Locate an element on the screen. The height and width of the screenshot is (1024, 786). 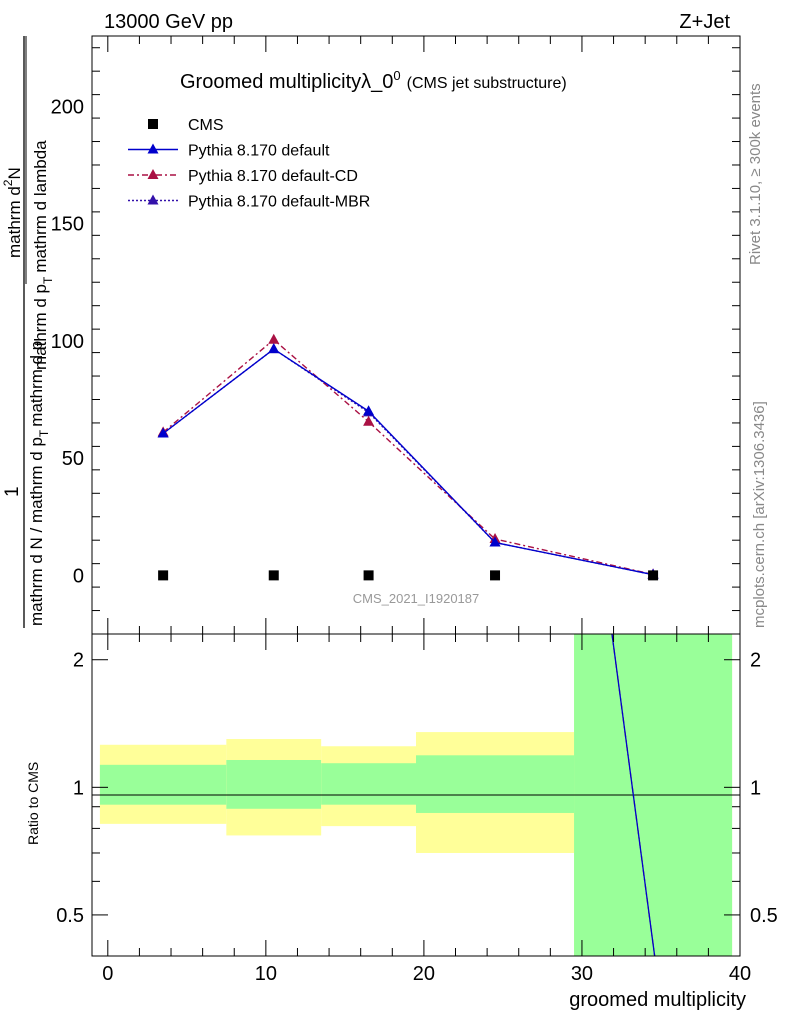
ylabel-inner-denom-part: mathrm d p is located at coordinates (40, 327).